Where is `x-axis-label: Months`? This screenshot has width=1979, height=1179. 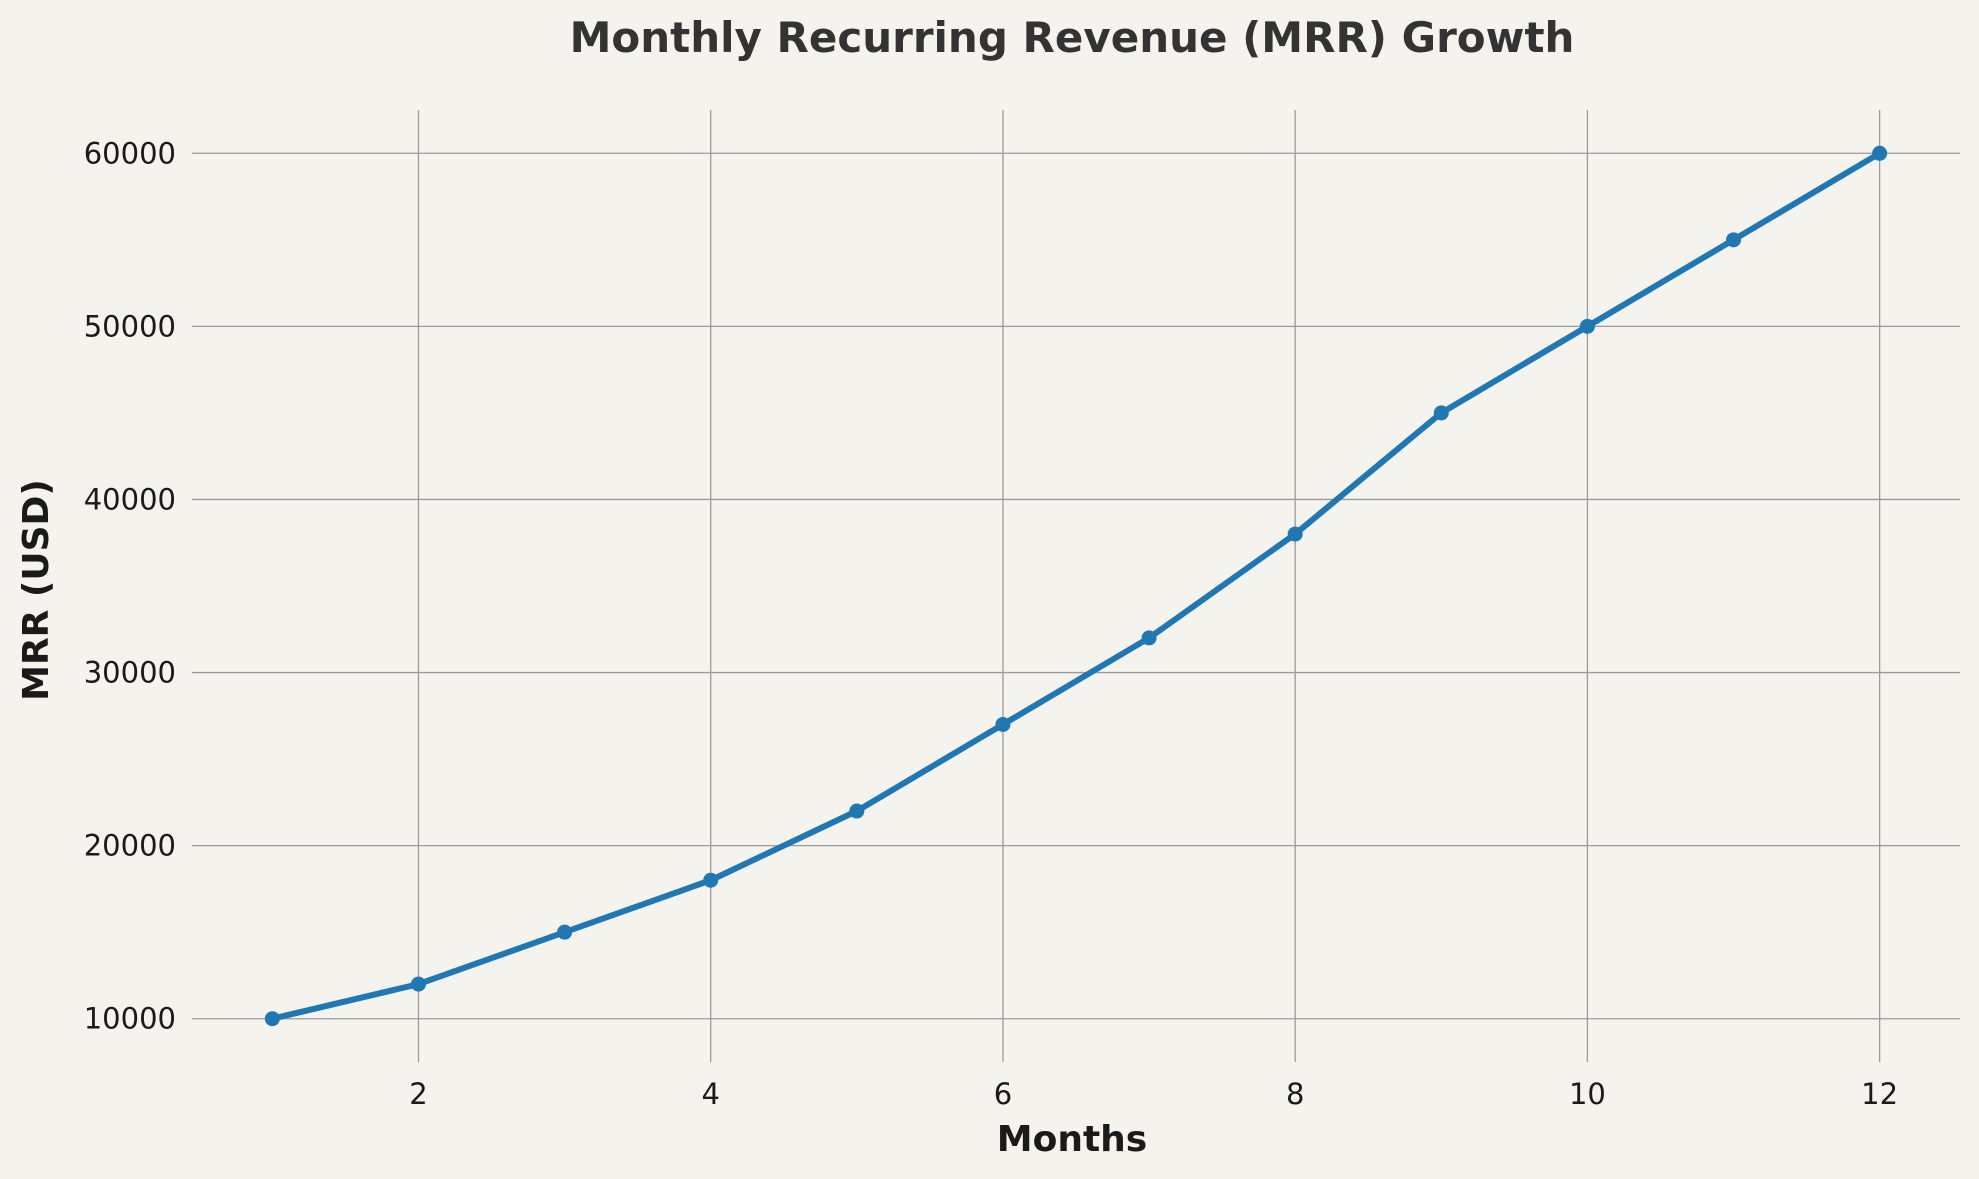
x-axis-label: Months is located at coordinates (1072, 1139).